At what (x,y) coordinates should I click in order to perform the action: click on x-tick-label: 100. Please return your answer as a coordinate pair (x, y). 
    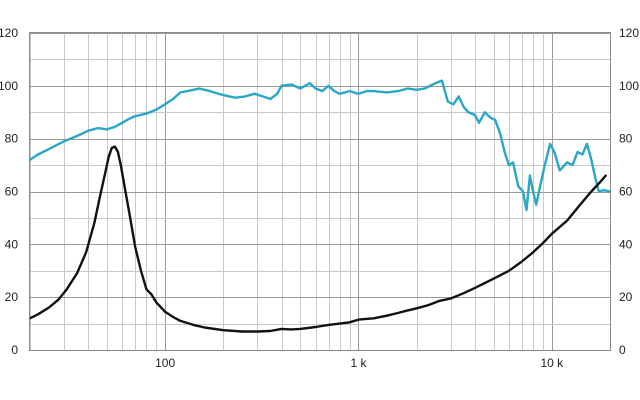
    Looking at the image, I should click on (165, 363).